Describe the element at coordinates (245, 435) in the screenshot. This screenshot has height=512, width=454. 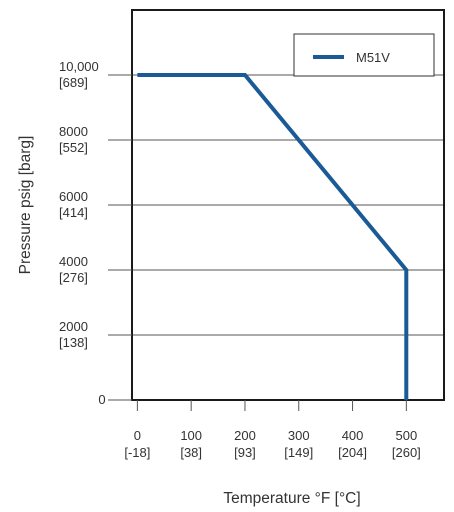
I see `x-tick-label: 200` at that location.